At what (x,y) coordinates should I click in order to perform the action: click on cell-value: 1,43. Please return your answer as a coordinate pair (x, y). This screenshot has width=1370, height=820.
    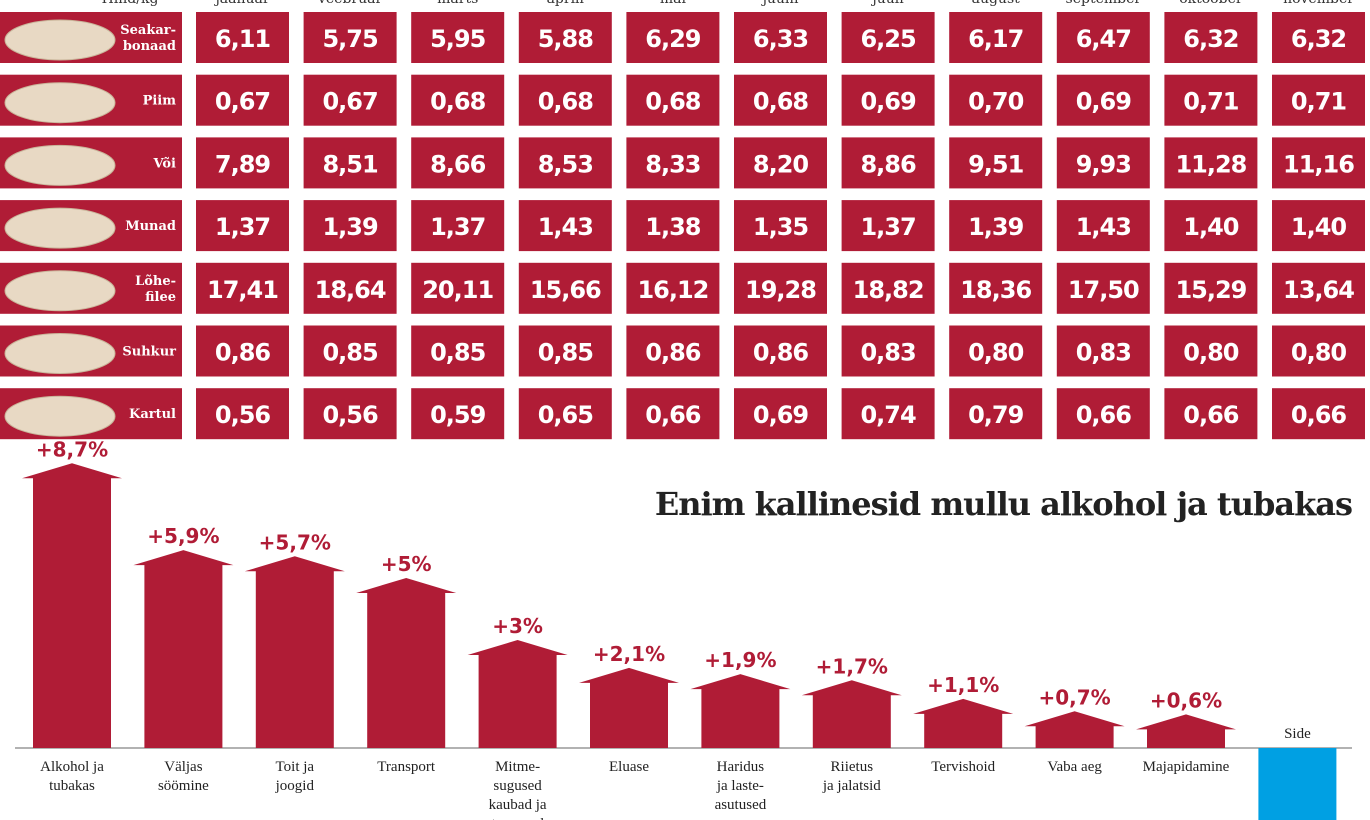
    Looking at the image, I should click on (565, 227).